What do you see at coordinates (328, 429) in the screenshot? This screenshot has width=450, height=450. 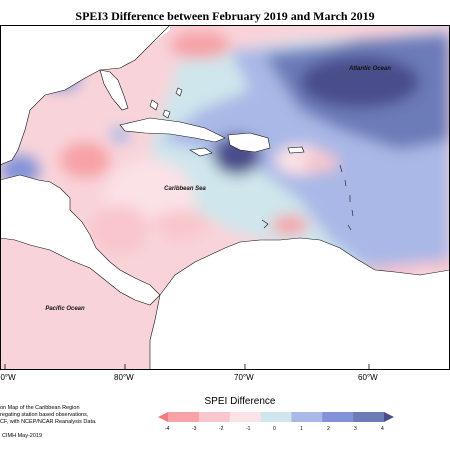 I see `legend-tick-label: 2` at bounding box center [328, 429].